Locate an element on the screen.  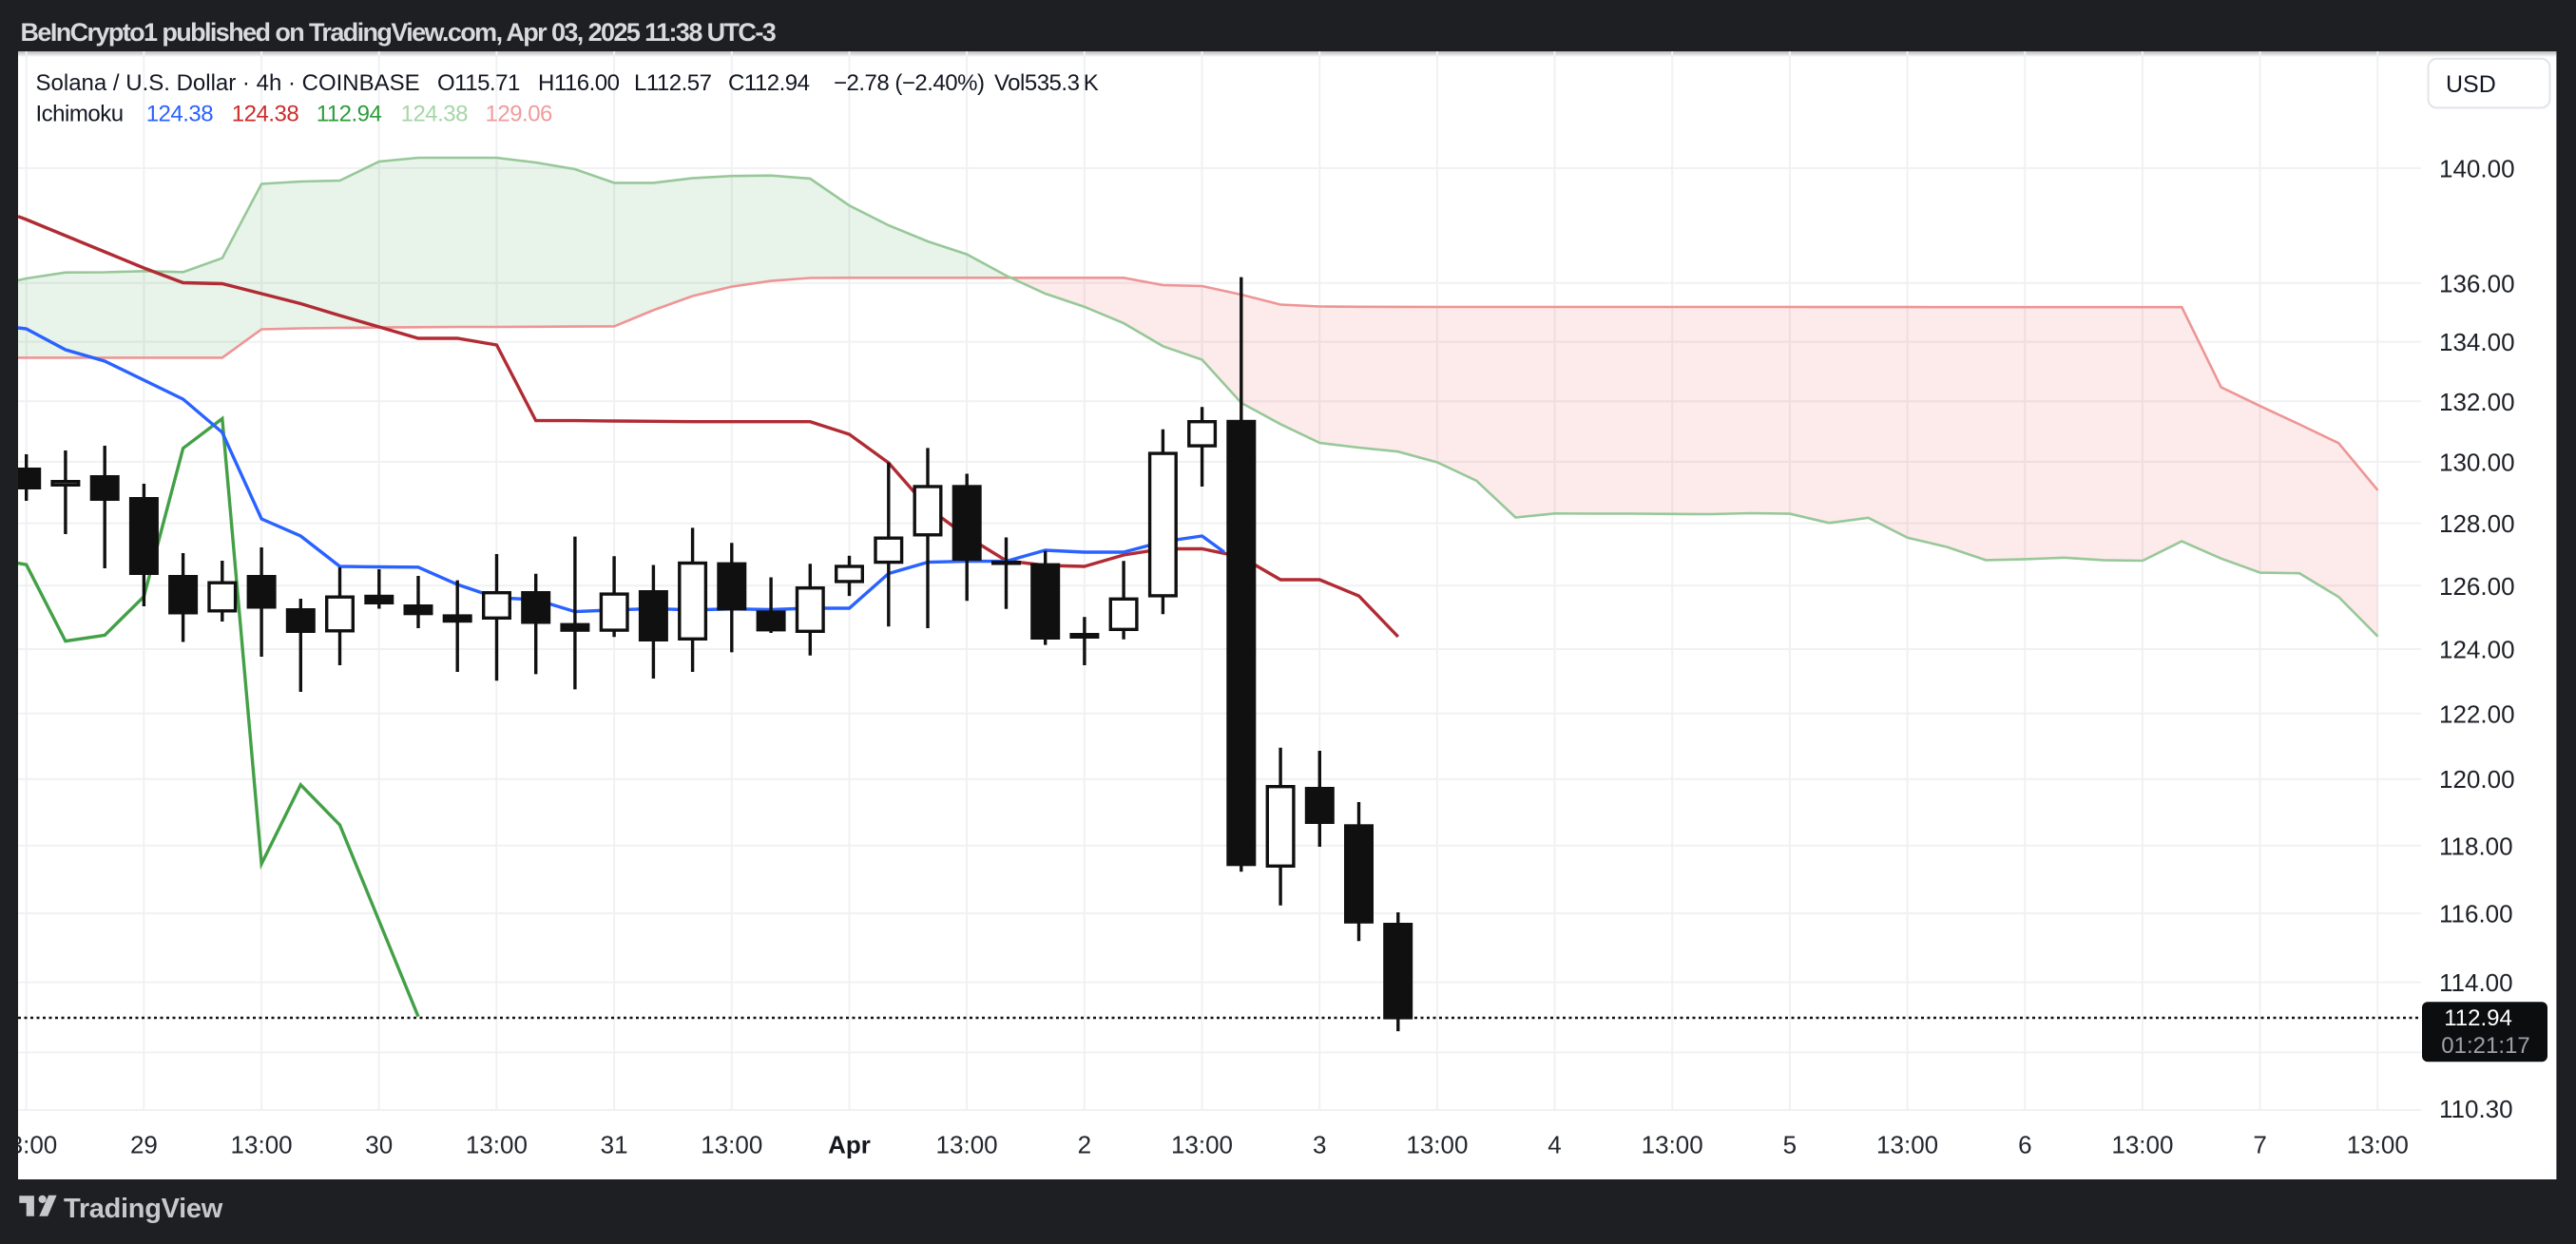
svg-text: 132.00 is located at coordinates (2477, 402).